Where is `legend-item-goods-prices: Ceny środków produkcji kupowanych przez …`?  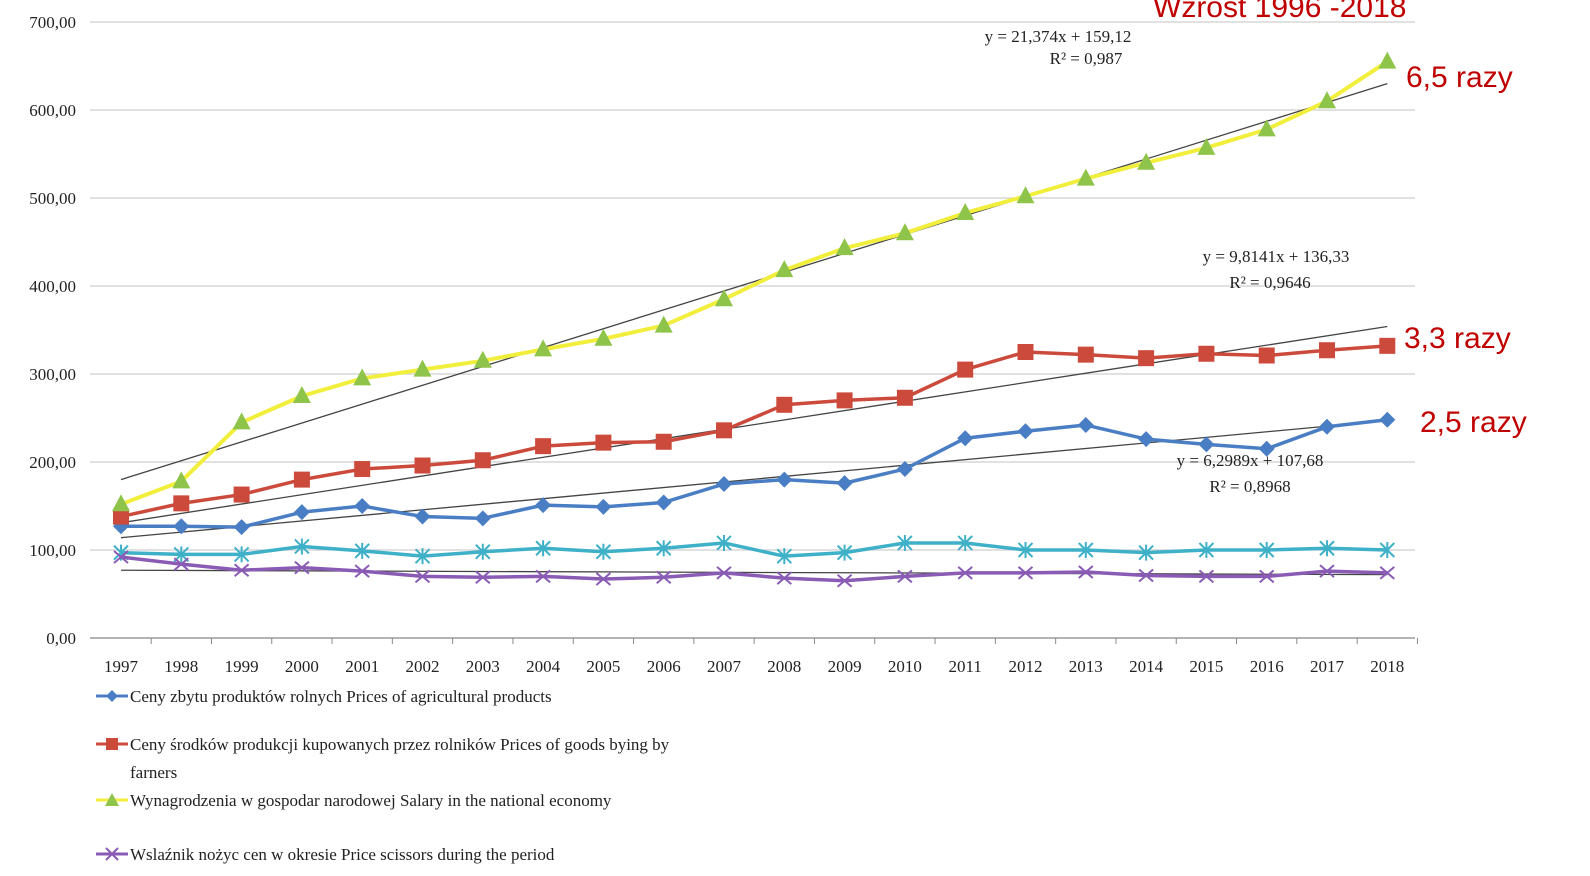
legend-item-goods-prices: Ceny środków produkcji kupowanych przez … is located at coordinates (383, 758).